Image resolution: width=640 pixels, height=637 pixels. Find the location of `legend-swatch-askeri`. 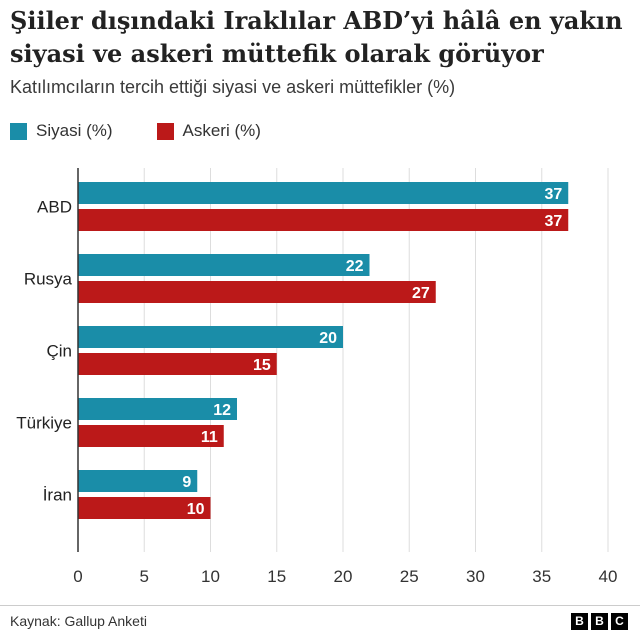

legend-swatch-askeri is located at coordinates (165, 131).